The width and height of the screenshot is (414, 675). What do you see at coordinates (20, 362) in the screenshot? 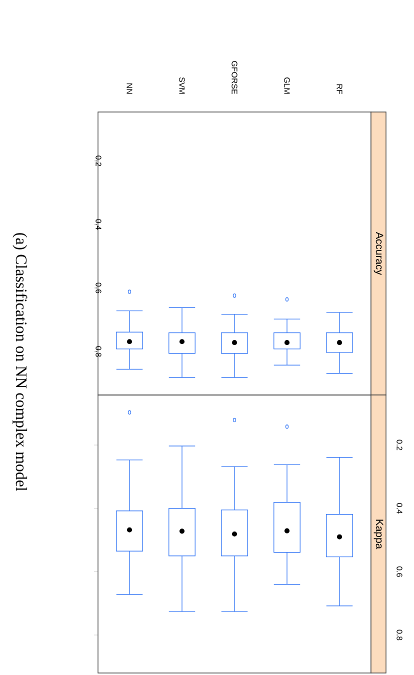
I see `text: (a) Classification on NN complex model` at bounding box center [20, 362].